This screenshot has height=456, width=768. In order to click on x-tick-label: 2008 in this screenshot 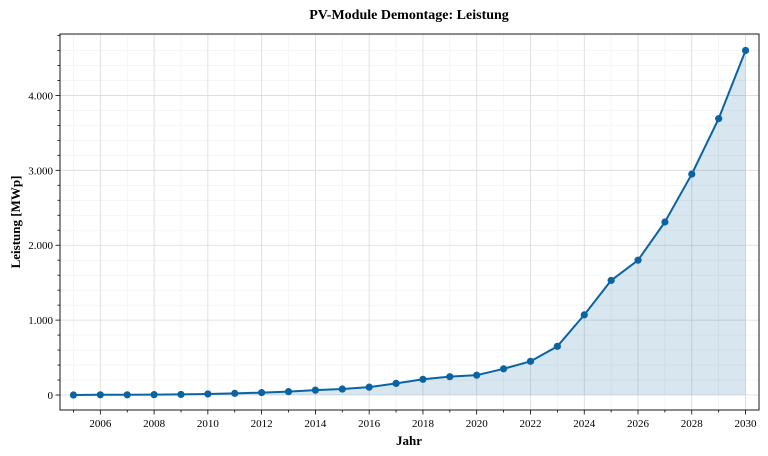, I will do `click(154, 424)`.